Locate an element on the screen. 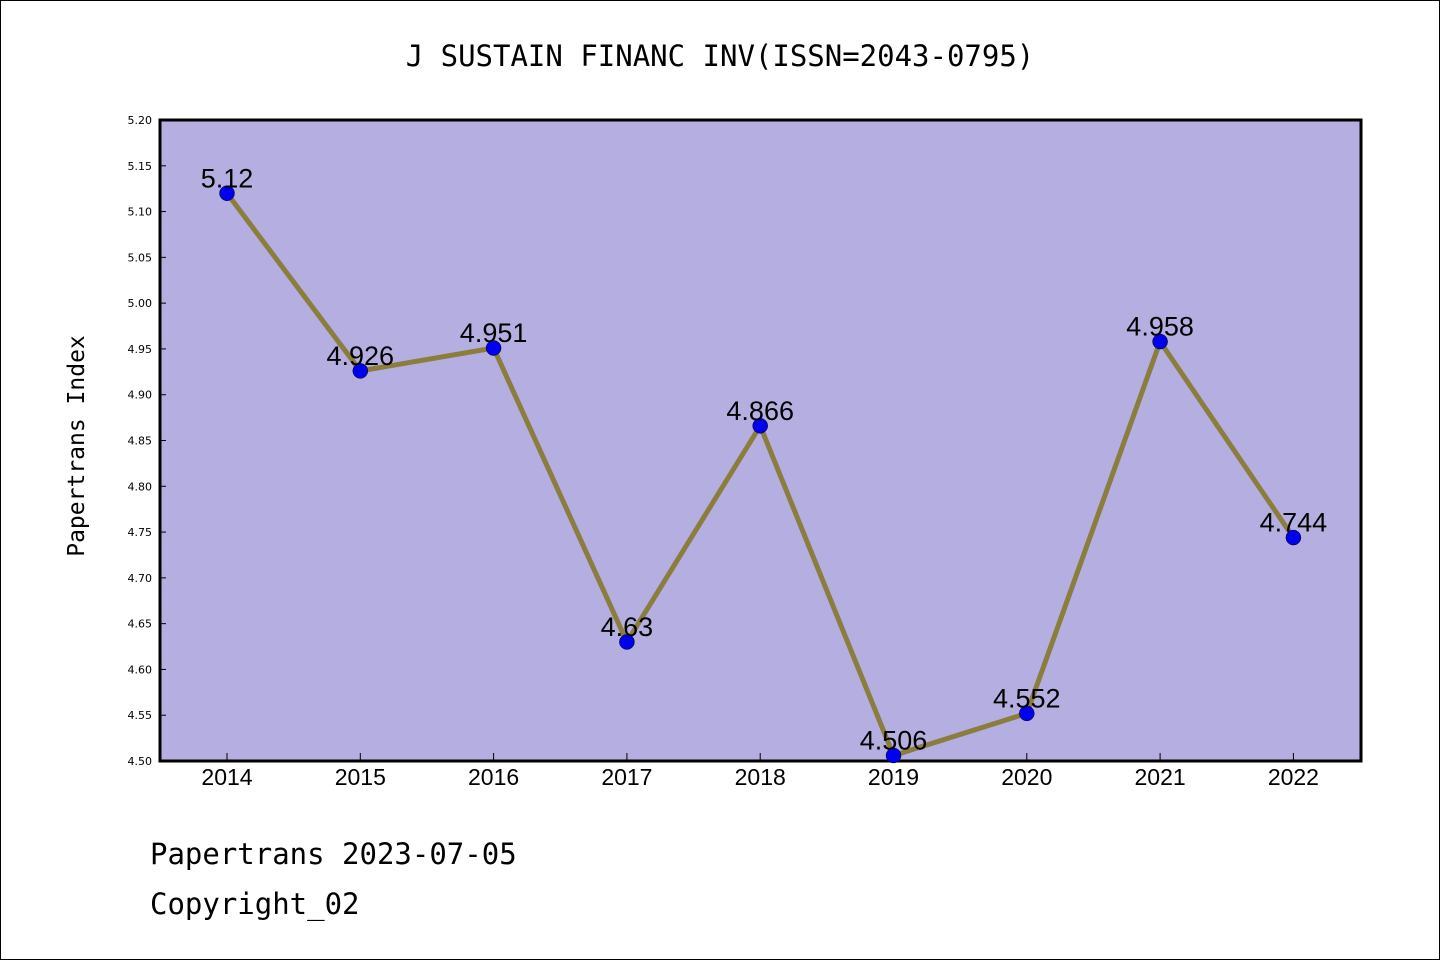 Image resolution: width=1440 pixels, height=960 pixels. x-tick-label: 2018 is located at coordinates (760, 777).